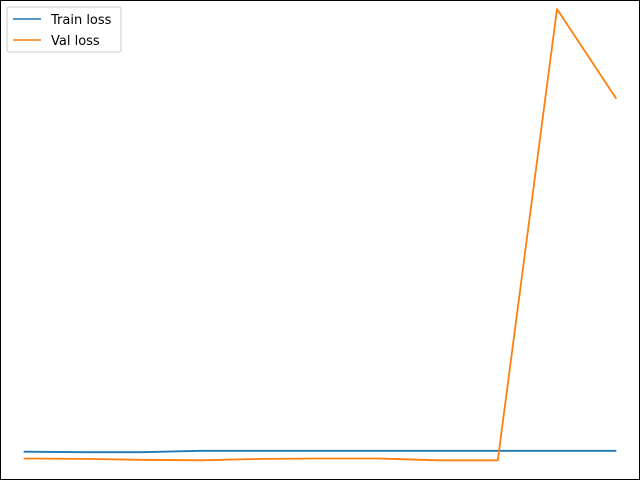 The image size is (640, 480). What do you see at coordinates (75, 41) in the screenshot?
I see `legend-label-val-loss: Val loss` at bounding box center [75, 41].